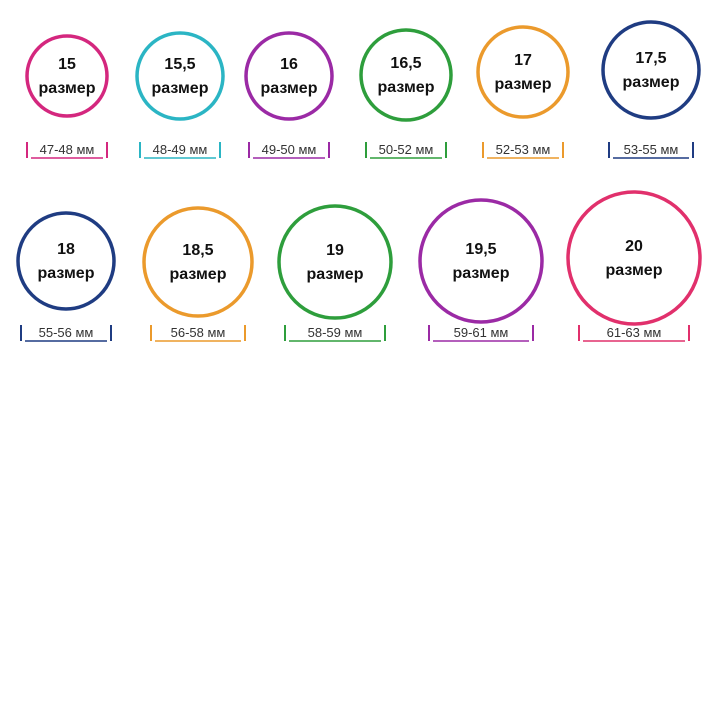  I want to click on ring-item: 15 размер 47-48 мм, so click(67, 96).